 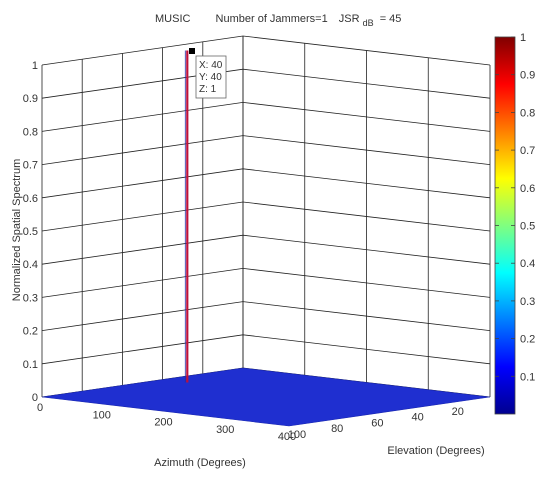 What do you see at coordinates (527, 227) in the screenshot?
I see `colorbar-tick-label: 0.5` at bounding box center [527, 227].